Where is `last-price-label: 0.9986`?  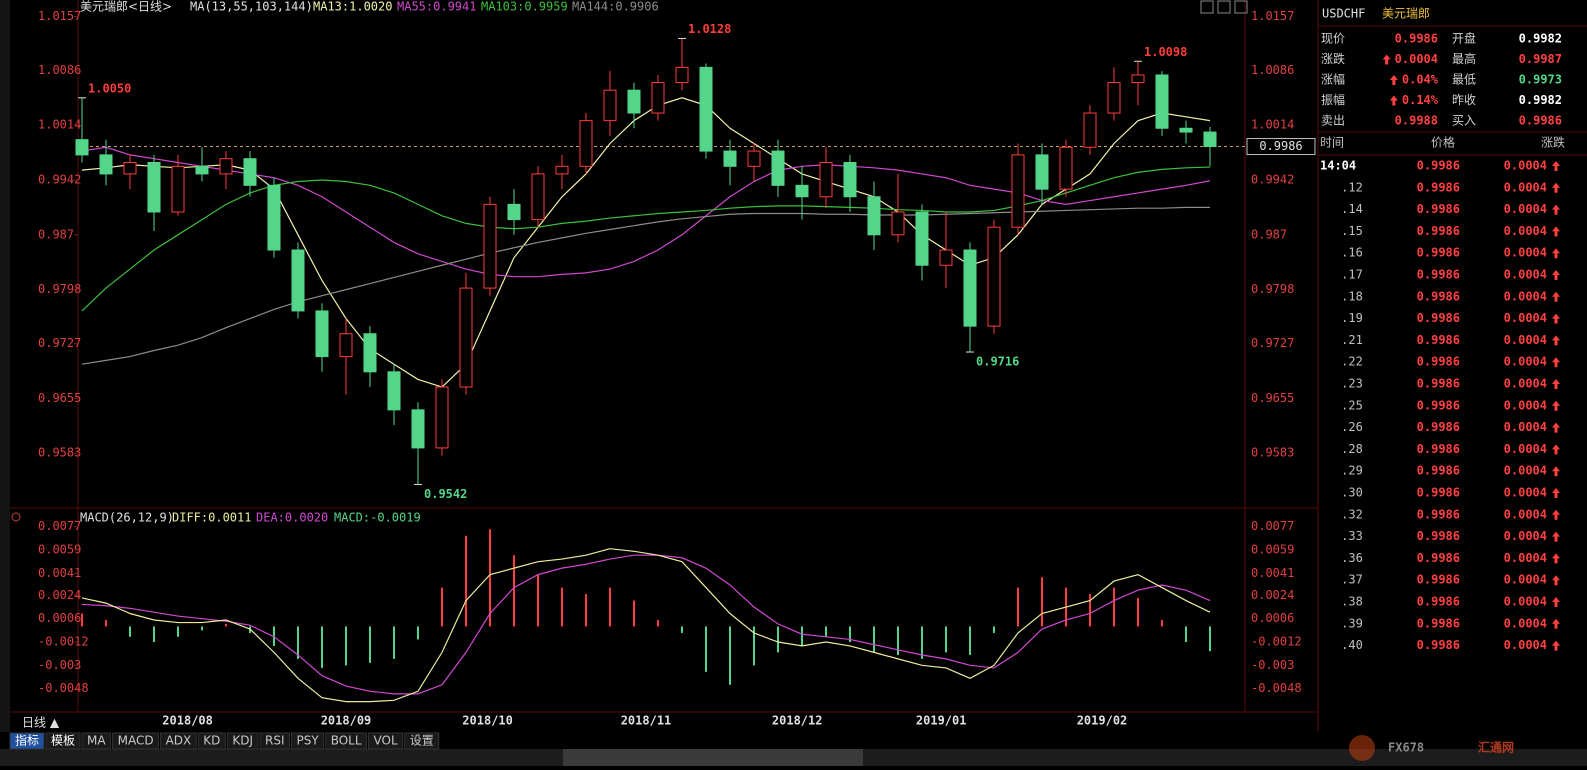
last-price-label: 0.9986 is located at coordinates (1280, 146).